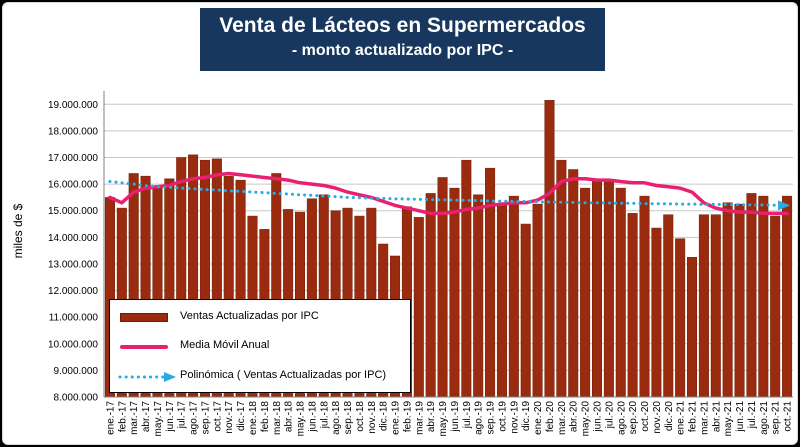  I want to click on x-tick-label: oct.-19, so click(503, 416).